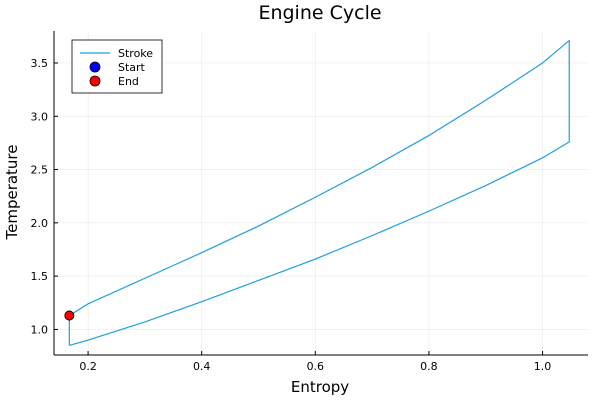 The image size is (600, 400). Describe the element at coordinates (40, 223) in the screenshot. I see `y-tick-label: 2.0` at that location.